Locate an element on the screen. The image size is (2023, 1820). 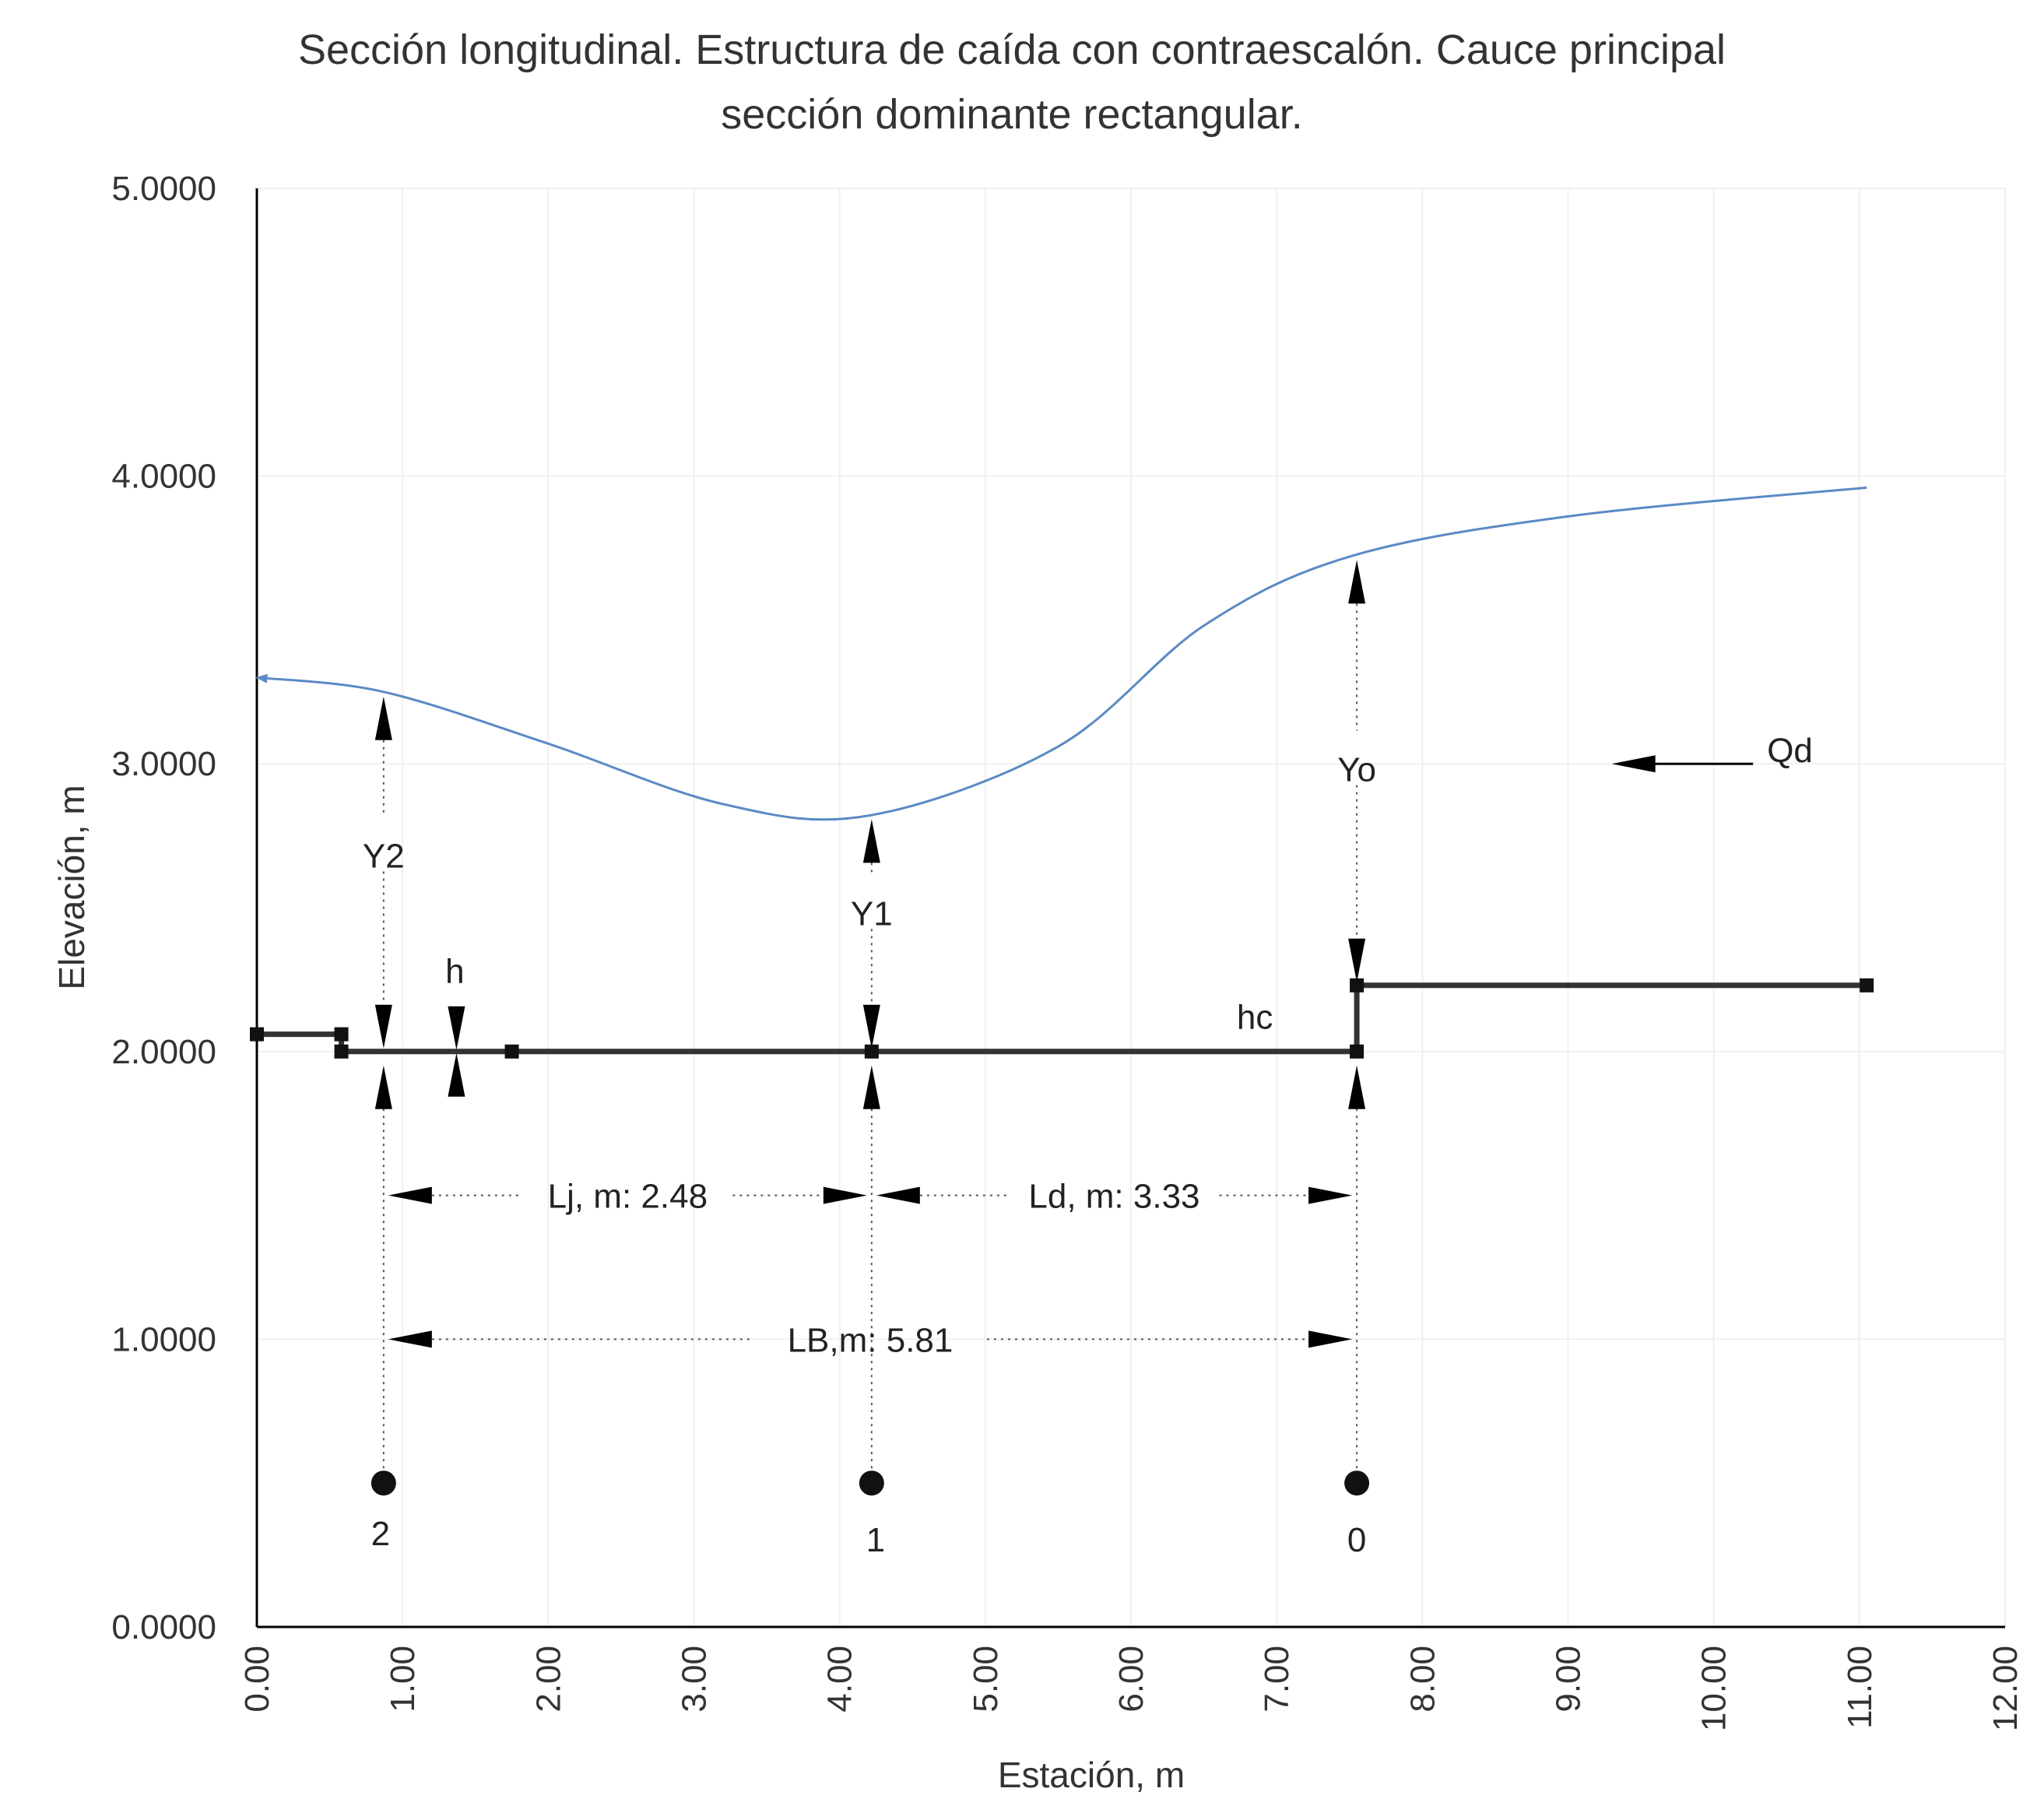
flow-arrowhead is located at coordinates (1633, 764).